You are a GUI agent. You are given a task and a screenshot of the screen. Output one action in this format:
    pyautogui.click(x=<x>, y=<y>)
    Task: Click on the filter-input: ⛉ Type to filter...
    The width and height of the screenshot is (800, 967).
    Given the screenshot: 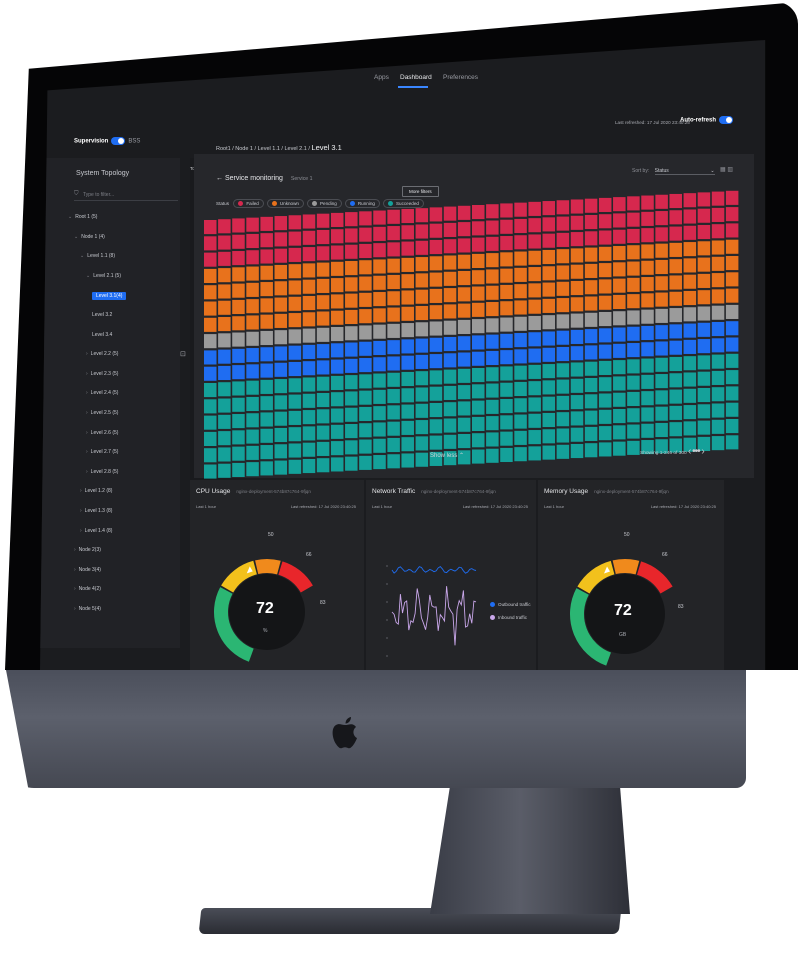 What is the action you would take?
    pyautogui.click(x=126, y=195)
    